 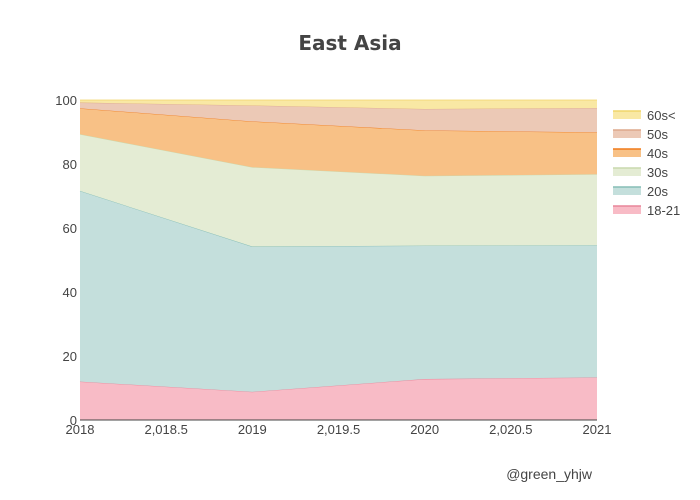 I want to click on chart-title: East Asia, so click(x=349, y=43).